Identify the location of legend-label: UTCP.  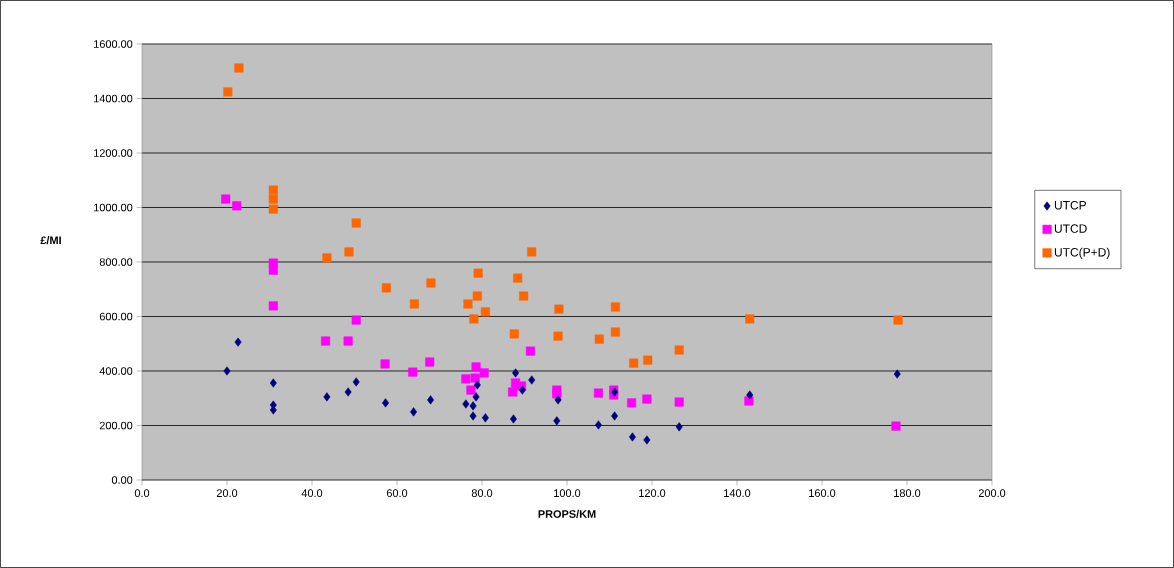
(1070, 205).